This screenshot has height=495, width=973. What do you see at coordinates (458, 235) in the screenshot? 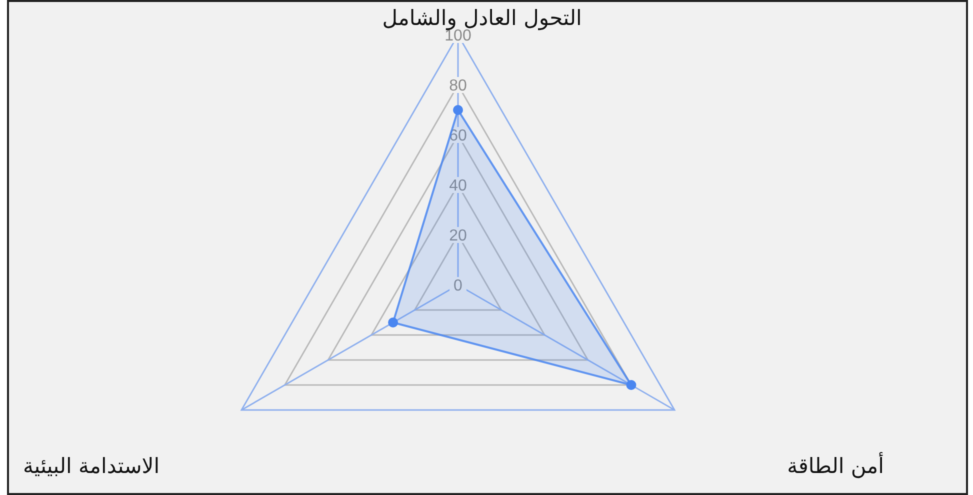
I see `y-tick-label: 20` at bounding box center [458, 235].